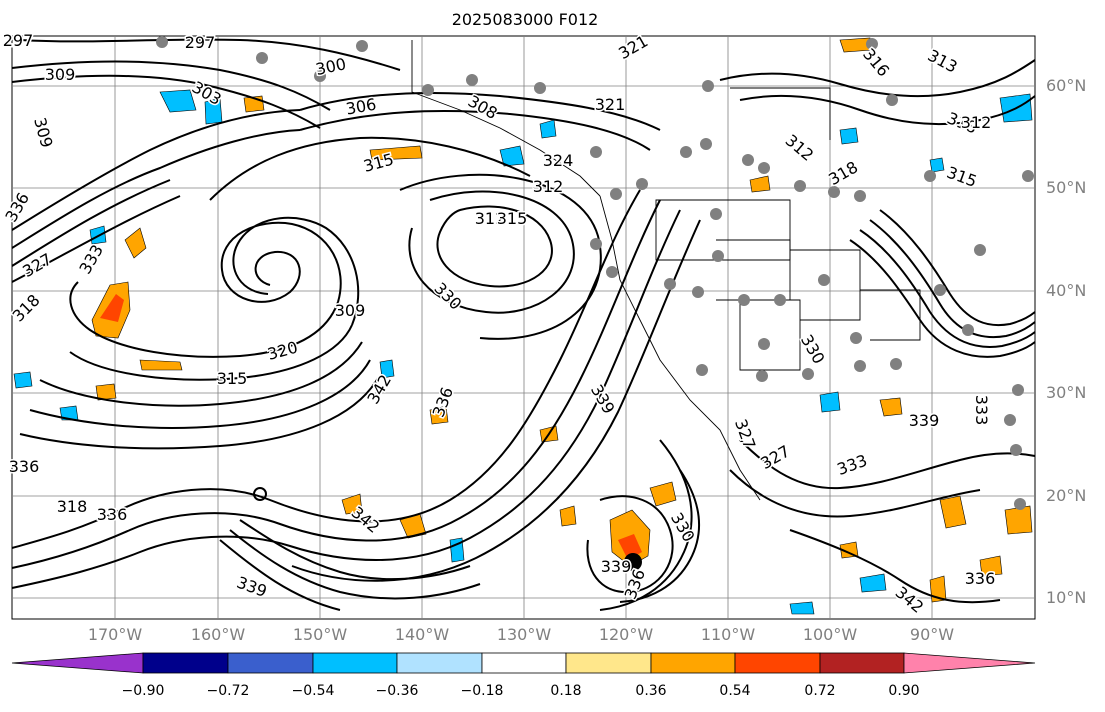  What do you see at coordinates (728, 634) in the screenshot?
I see `lon-label: 110°W` at bounding box center [728, 634].